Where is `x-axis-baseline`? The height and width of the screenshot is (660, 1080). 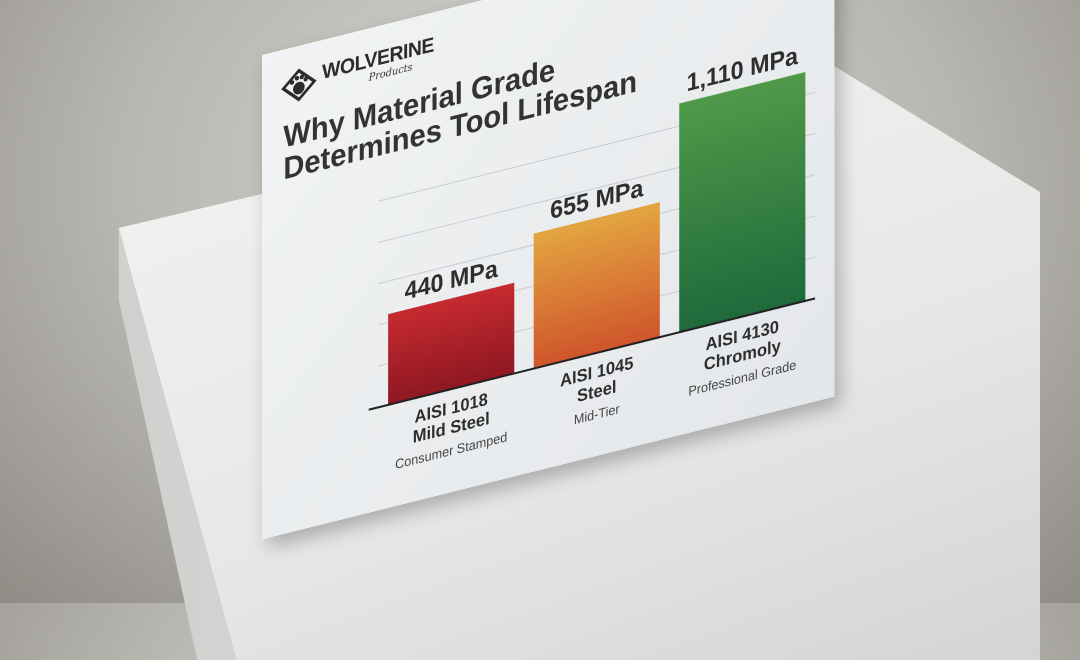 x-axis-baseline is located at coordinates (592, 354).